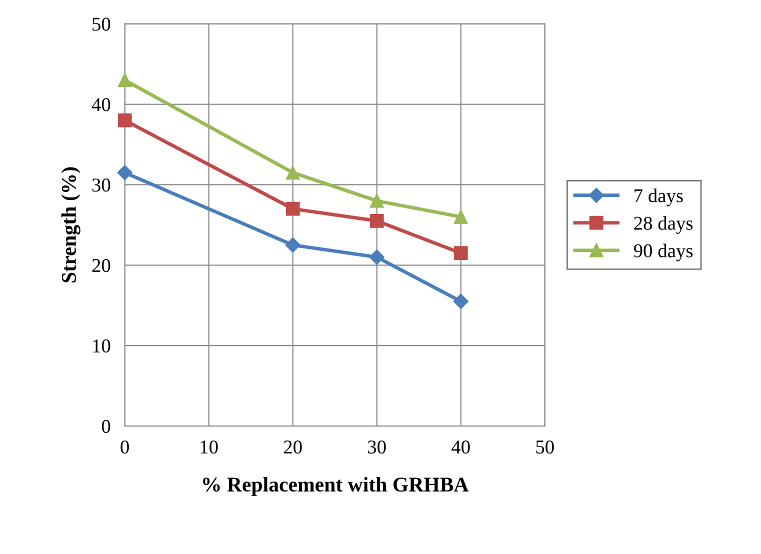 This screenshot has width=761, height=554. What do you see at coordinates (101, 24) in the screenshot?
I see `y-tick-label: 50` at bounding box center [101, 24].